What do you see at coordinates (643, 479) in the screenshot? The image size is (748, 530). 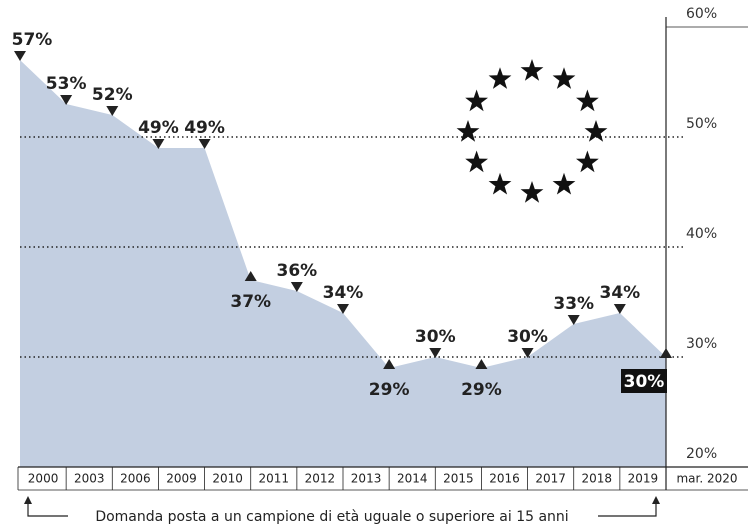 I see `x-tick-label: 2019` at bounding box center [643, 479].